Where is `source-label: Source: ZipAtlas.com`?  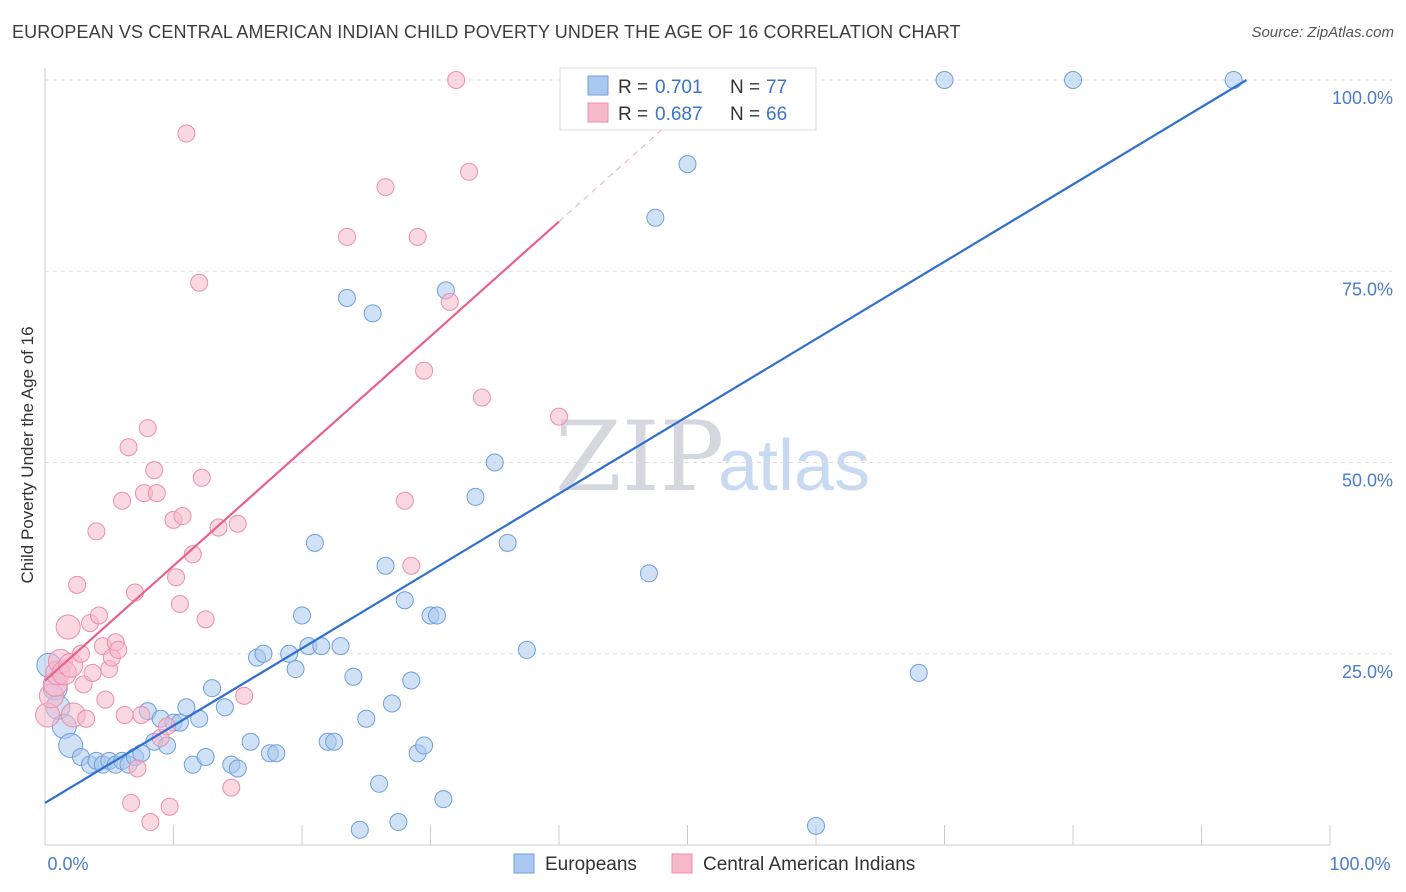 source-label: Source: ZipAtlas.com is located at coordinates (1322, 32).